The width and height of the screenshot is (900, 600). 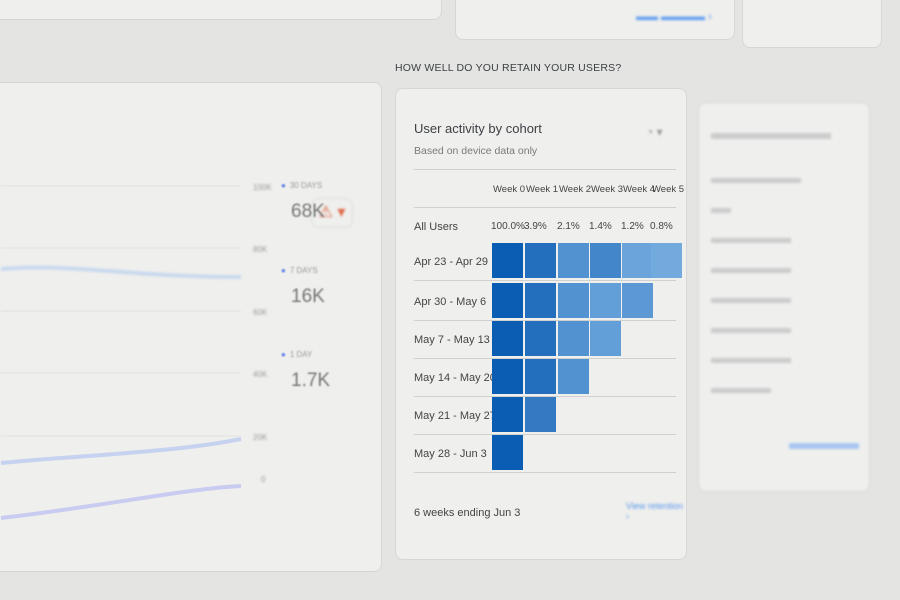 I want to click on cohort-label: May 21 - May 27, so click(x=455, y=416).